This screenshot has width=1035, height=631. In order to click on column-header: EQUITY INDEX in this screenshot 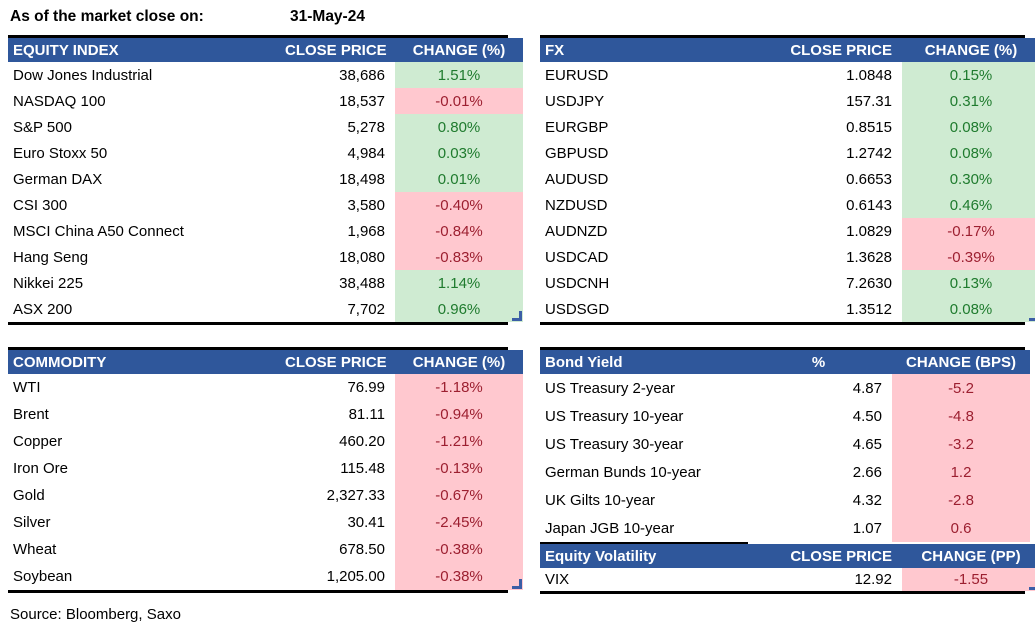, I will do `click(146, 50)`.